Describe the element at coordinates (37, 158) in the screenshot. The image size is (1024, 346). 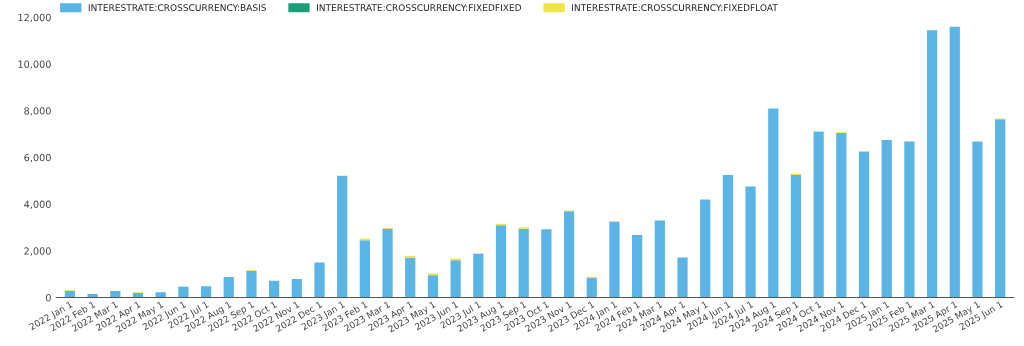
I see `y-tick-label: 6,000` at that location.